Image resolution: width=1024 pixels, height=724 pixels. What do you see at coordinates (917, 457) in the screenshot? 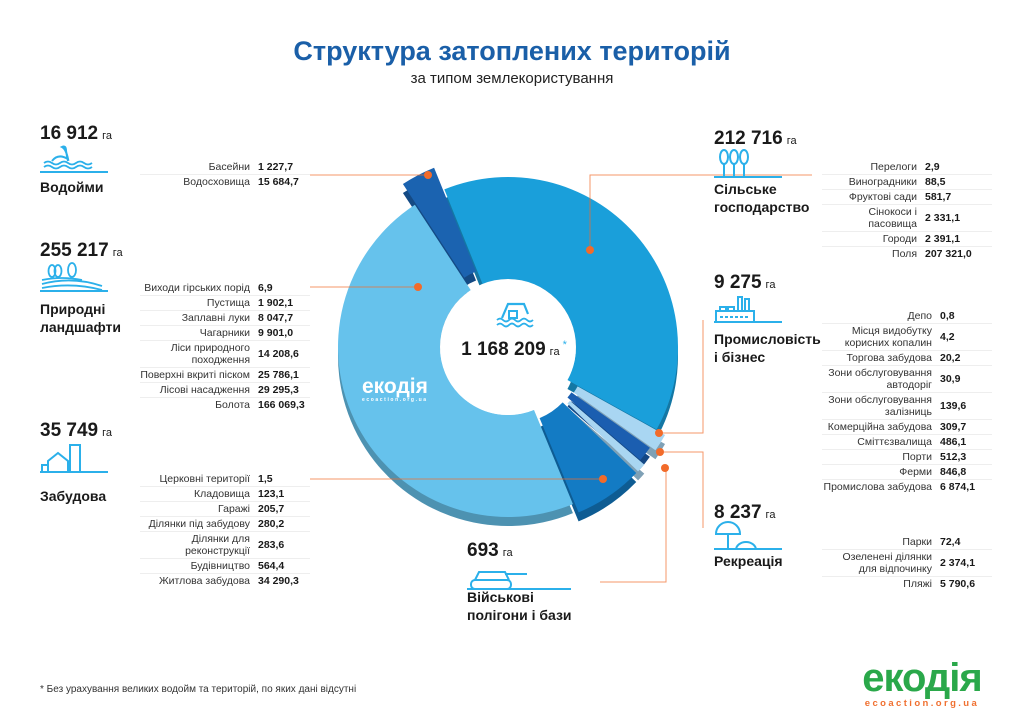
I see `row-label: Порти` at bounding box center [917, 457].